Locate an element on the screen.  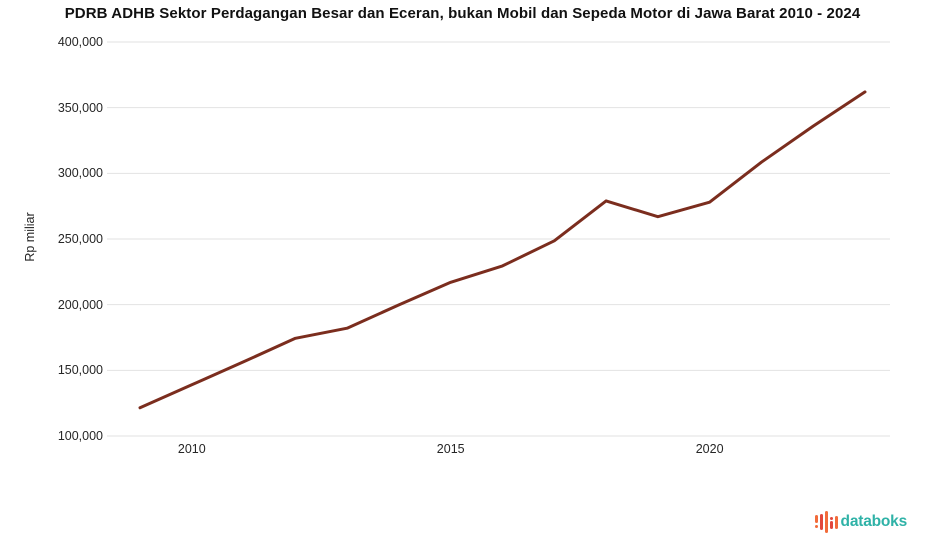
equalizer-bars-icon is located at coordinates (826, 522).